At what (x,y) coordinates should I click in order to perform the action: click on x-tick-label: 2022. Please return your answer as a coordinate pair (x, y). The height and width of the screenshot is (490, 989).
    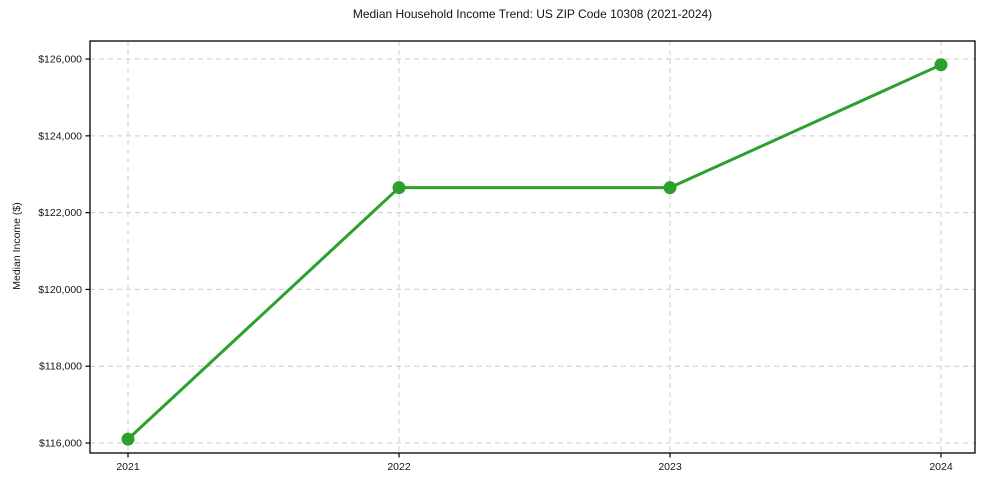
    Looking at the image, I should click on (399, 467).